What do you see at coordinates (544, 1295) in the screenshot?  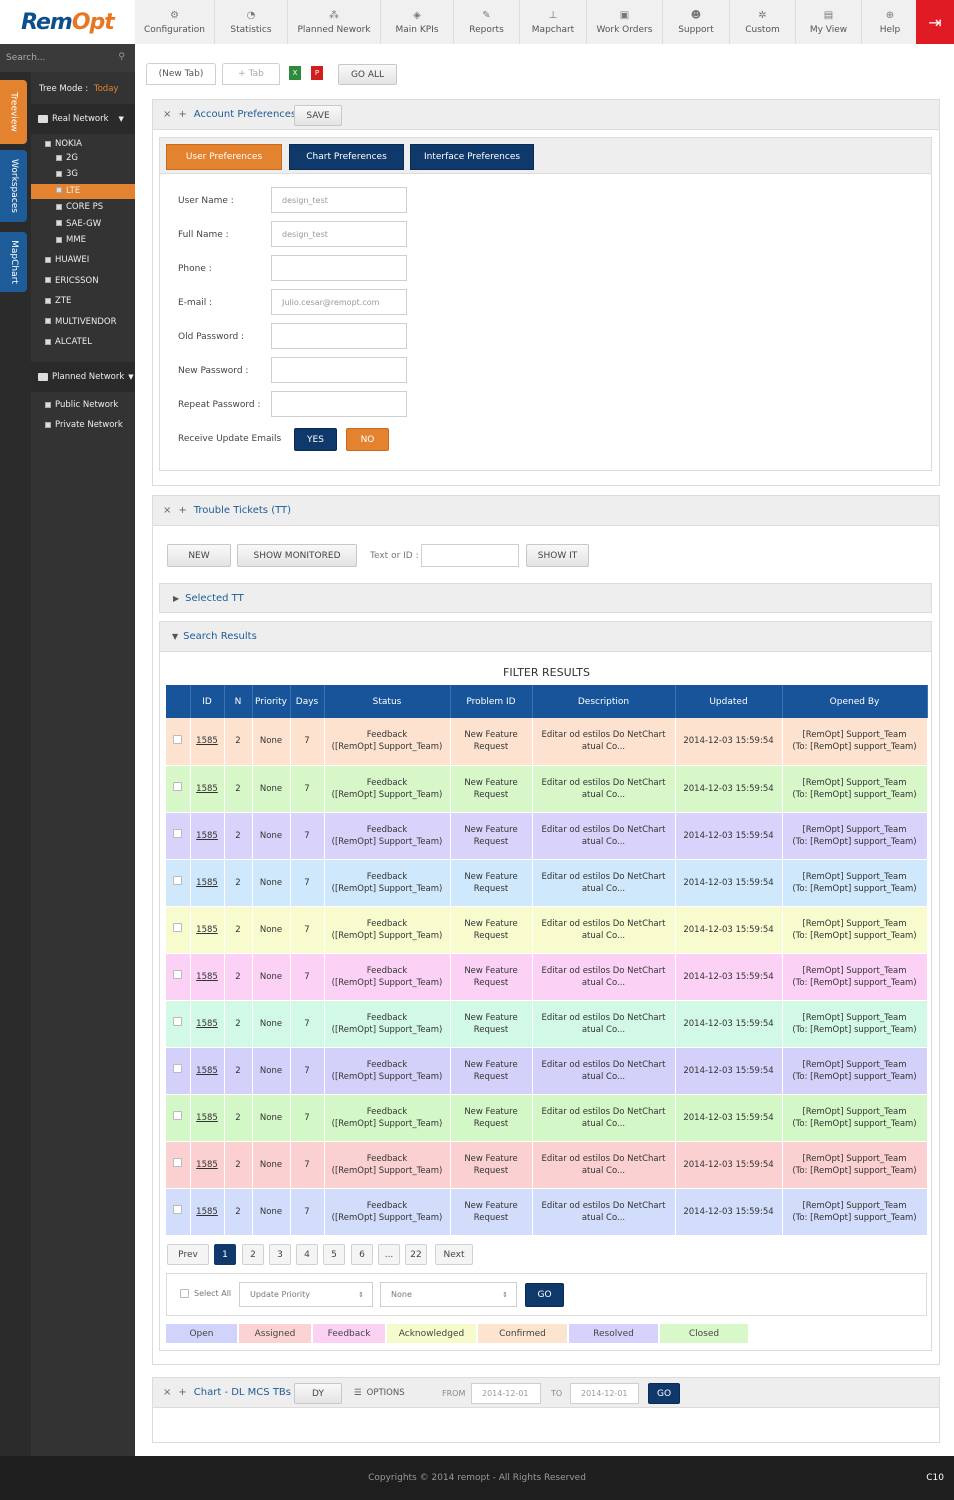 I see `bulk-go-button: GO` at bounding box center [544, 1295].